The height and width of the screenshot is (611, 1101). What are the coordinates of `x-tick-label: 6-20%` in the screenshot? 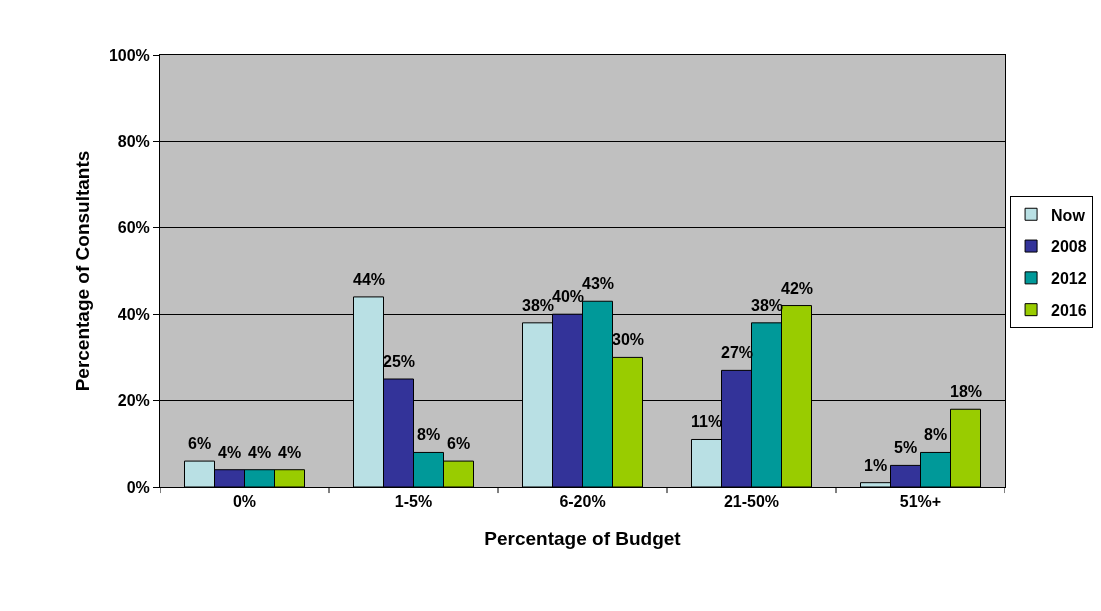 It's located at (582, 502).